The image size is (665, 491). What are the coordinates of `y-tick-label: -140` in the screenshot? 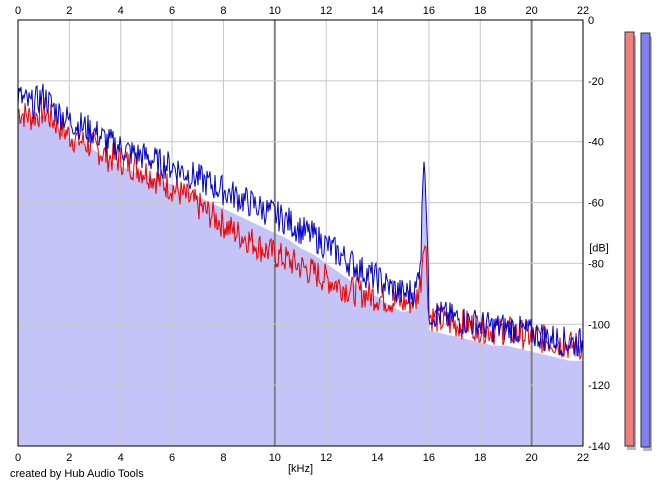 It's located at (599, 447).